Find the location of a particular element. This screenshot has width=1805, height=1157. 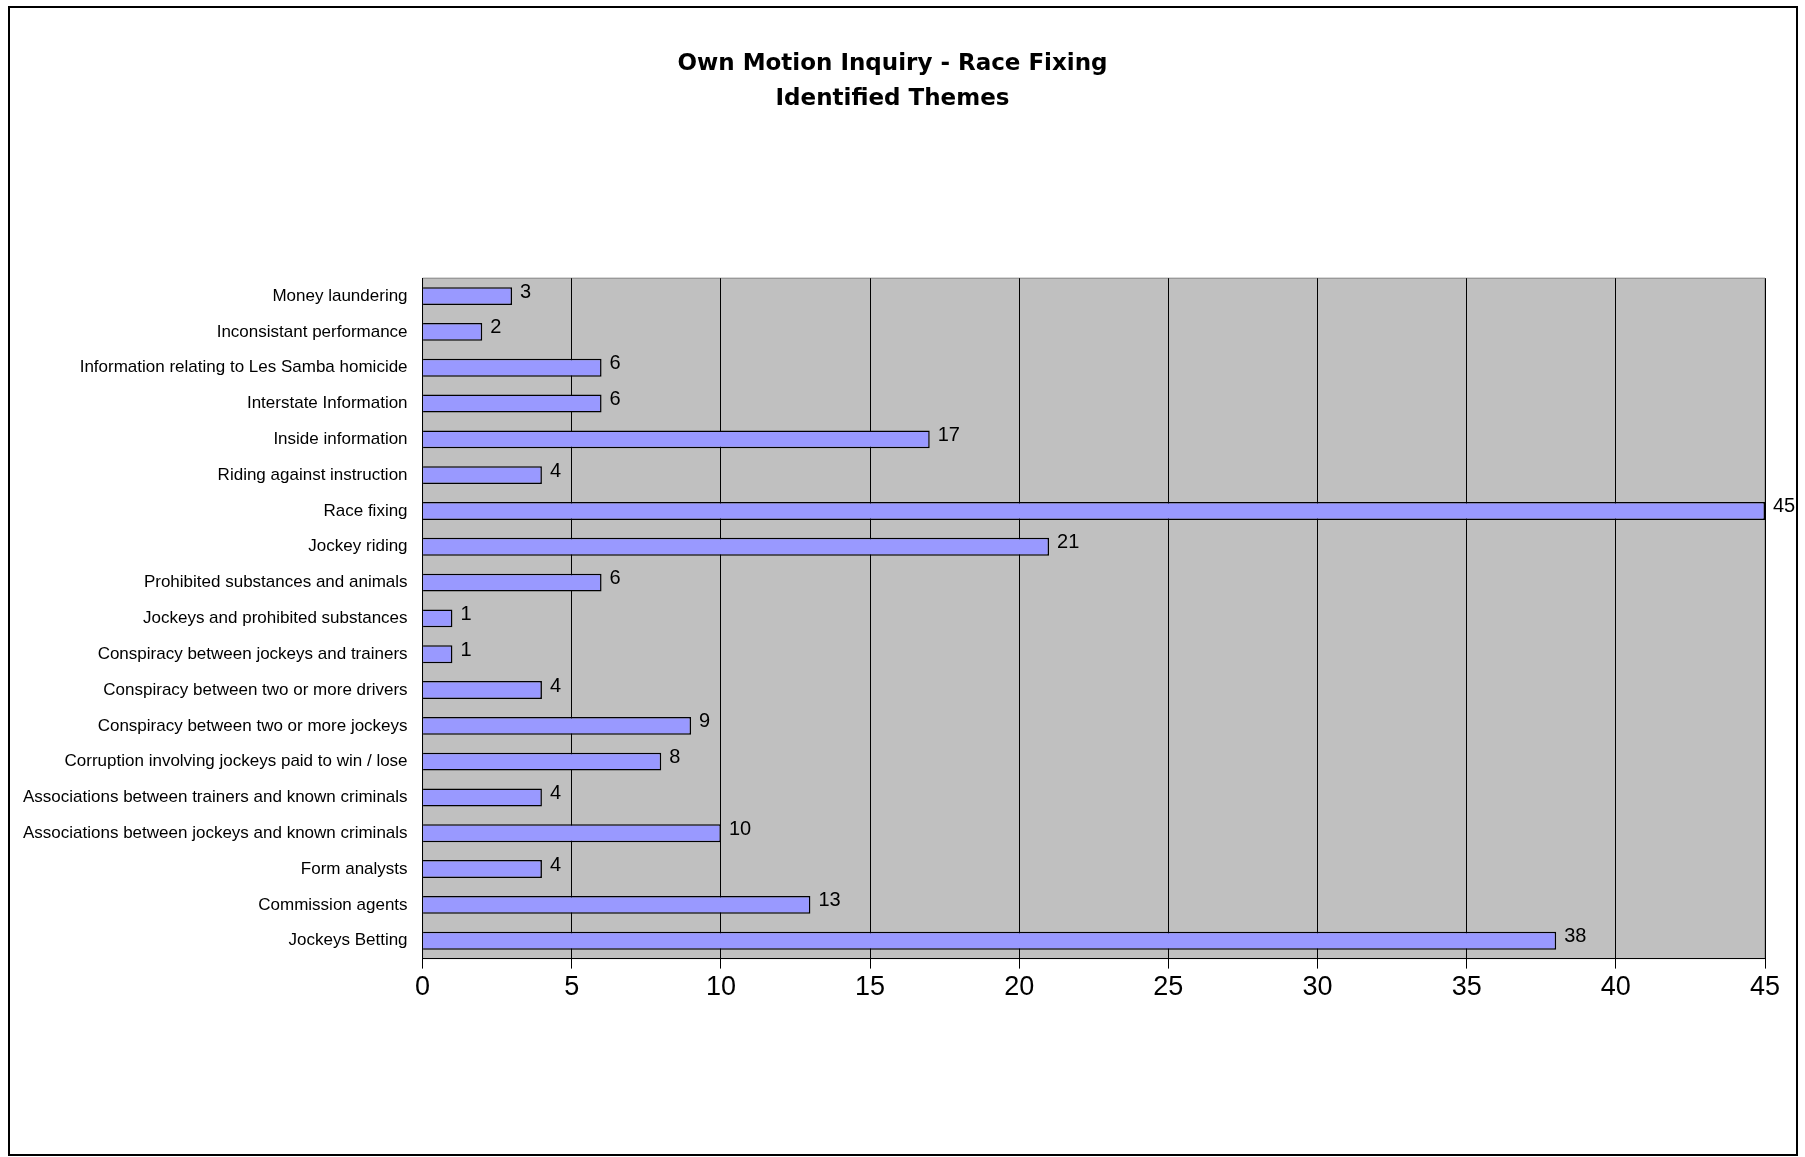

x-tick-label: 40 is located at coordinates (1615, 986).